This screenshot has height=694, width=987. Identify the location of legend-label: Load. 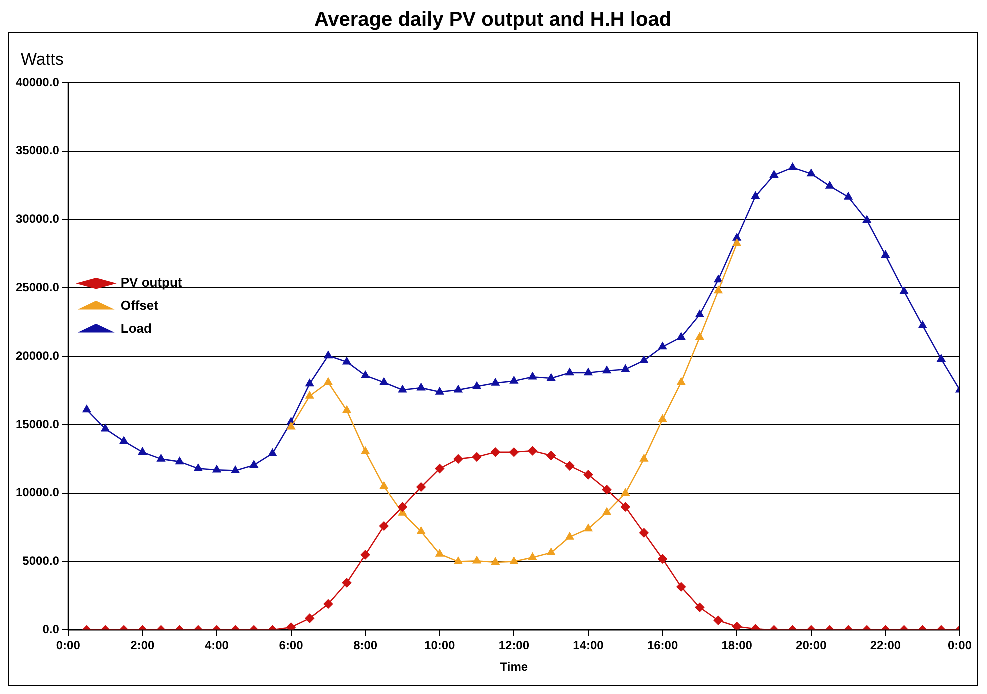
(136, 328).